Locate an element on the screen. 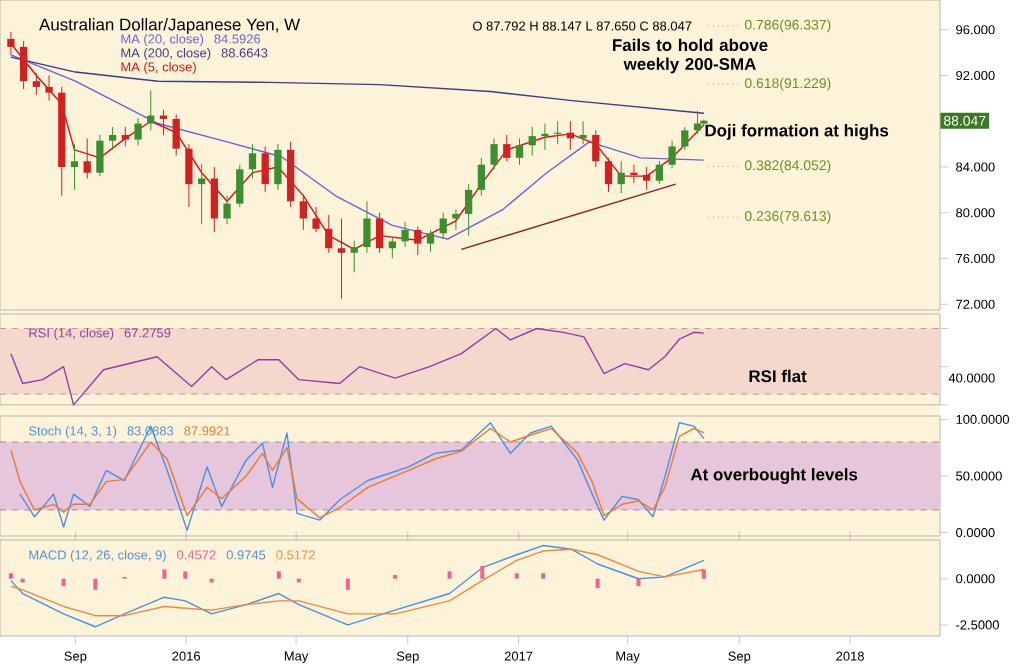 The height and width of the screenshot is (666, 1024). annotation: At overbought levels is located at coordinates (774, 476).